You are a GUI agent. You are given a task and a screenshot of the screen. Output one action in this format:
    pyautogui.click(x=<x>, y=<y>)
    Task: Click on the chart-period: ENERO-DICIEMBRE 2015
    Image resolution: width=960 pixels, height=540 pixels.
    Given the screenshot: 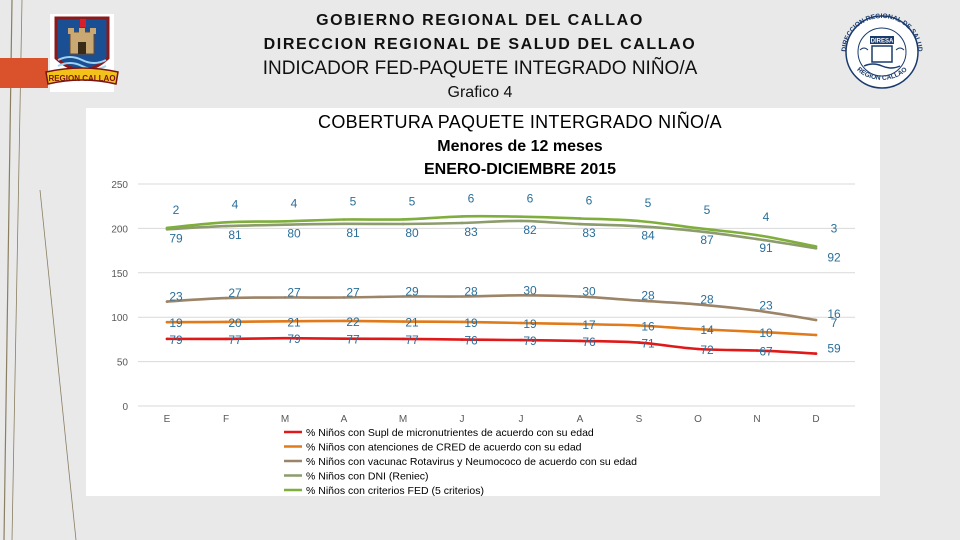 What is the action you would take?
    pyautogui.click(x=520, y=169)
    